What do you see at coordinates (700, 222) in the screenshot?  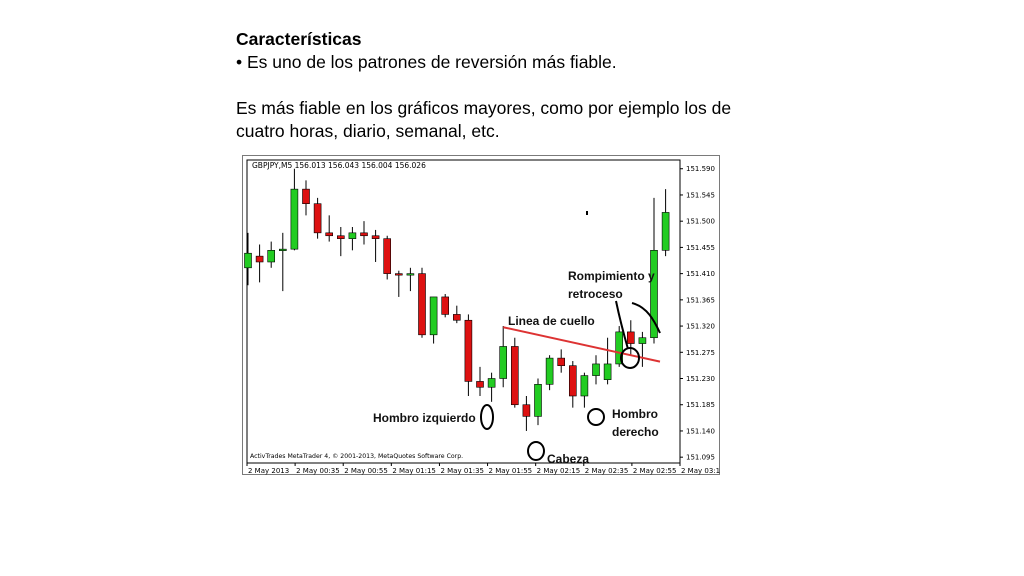 I see `price-tick-label: 151.500` at bounding box center [700, 222].